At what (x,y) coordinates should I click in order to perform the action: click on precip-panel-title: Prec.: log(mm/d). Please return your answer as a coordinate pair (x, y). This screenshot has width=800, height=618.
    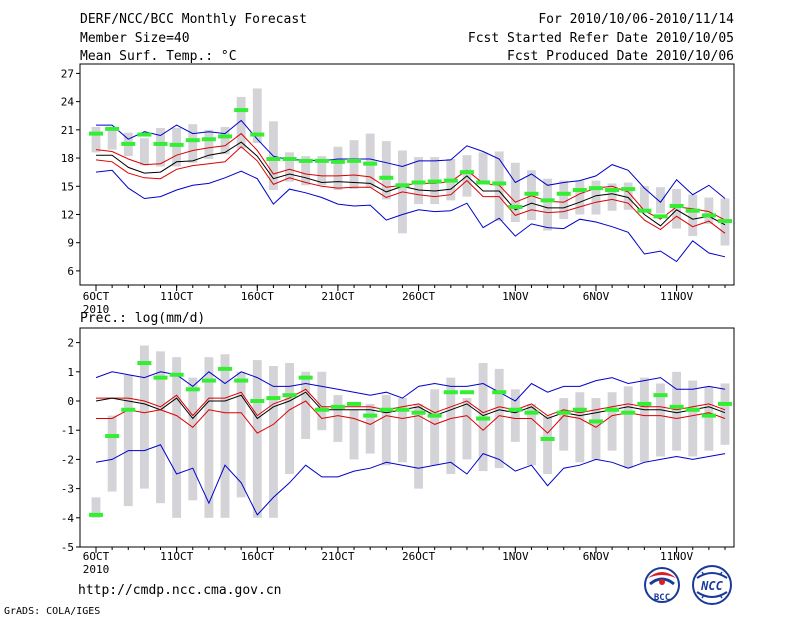
    Looking at the image, I should click on (142, 318).